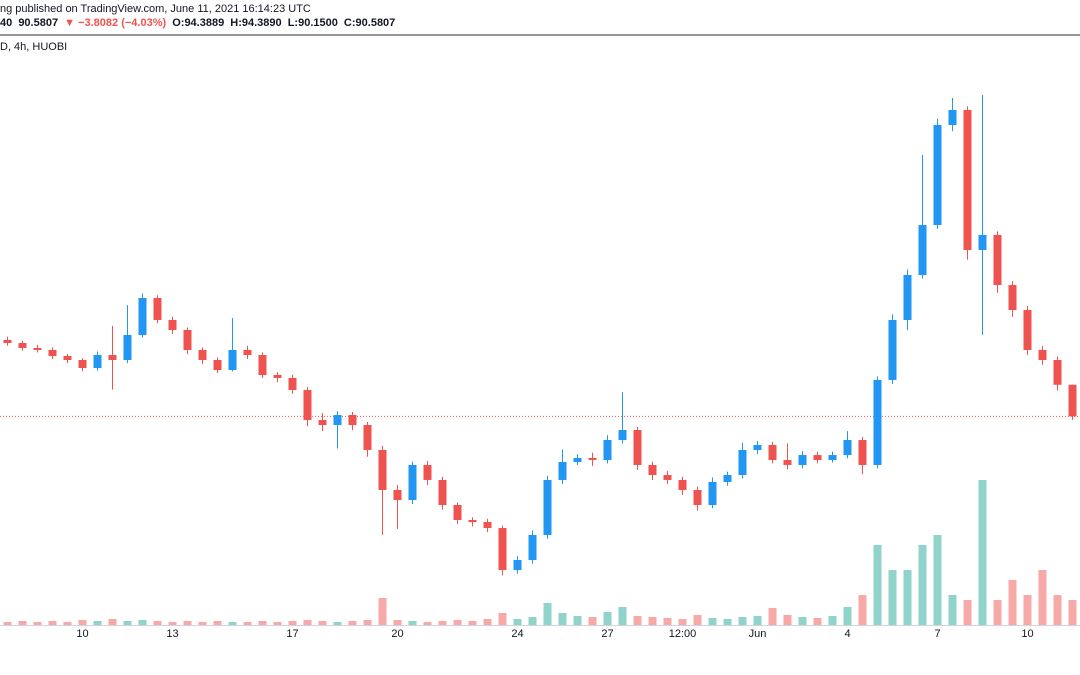  I want to click on symbol: 40, so click(6, 23).